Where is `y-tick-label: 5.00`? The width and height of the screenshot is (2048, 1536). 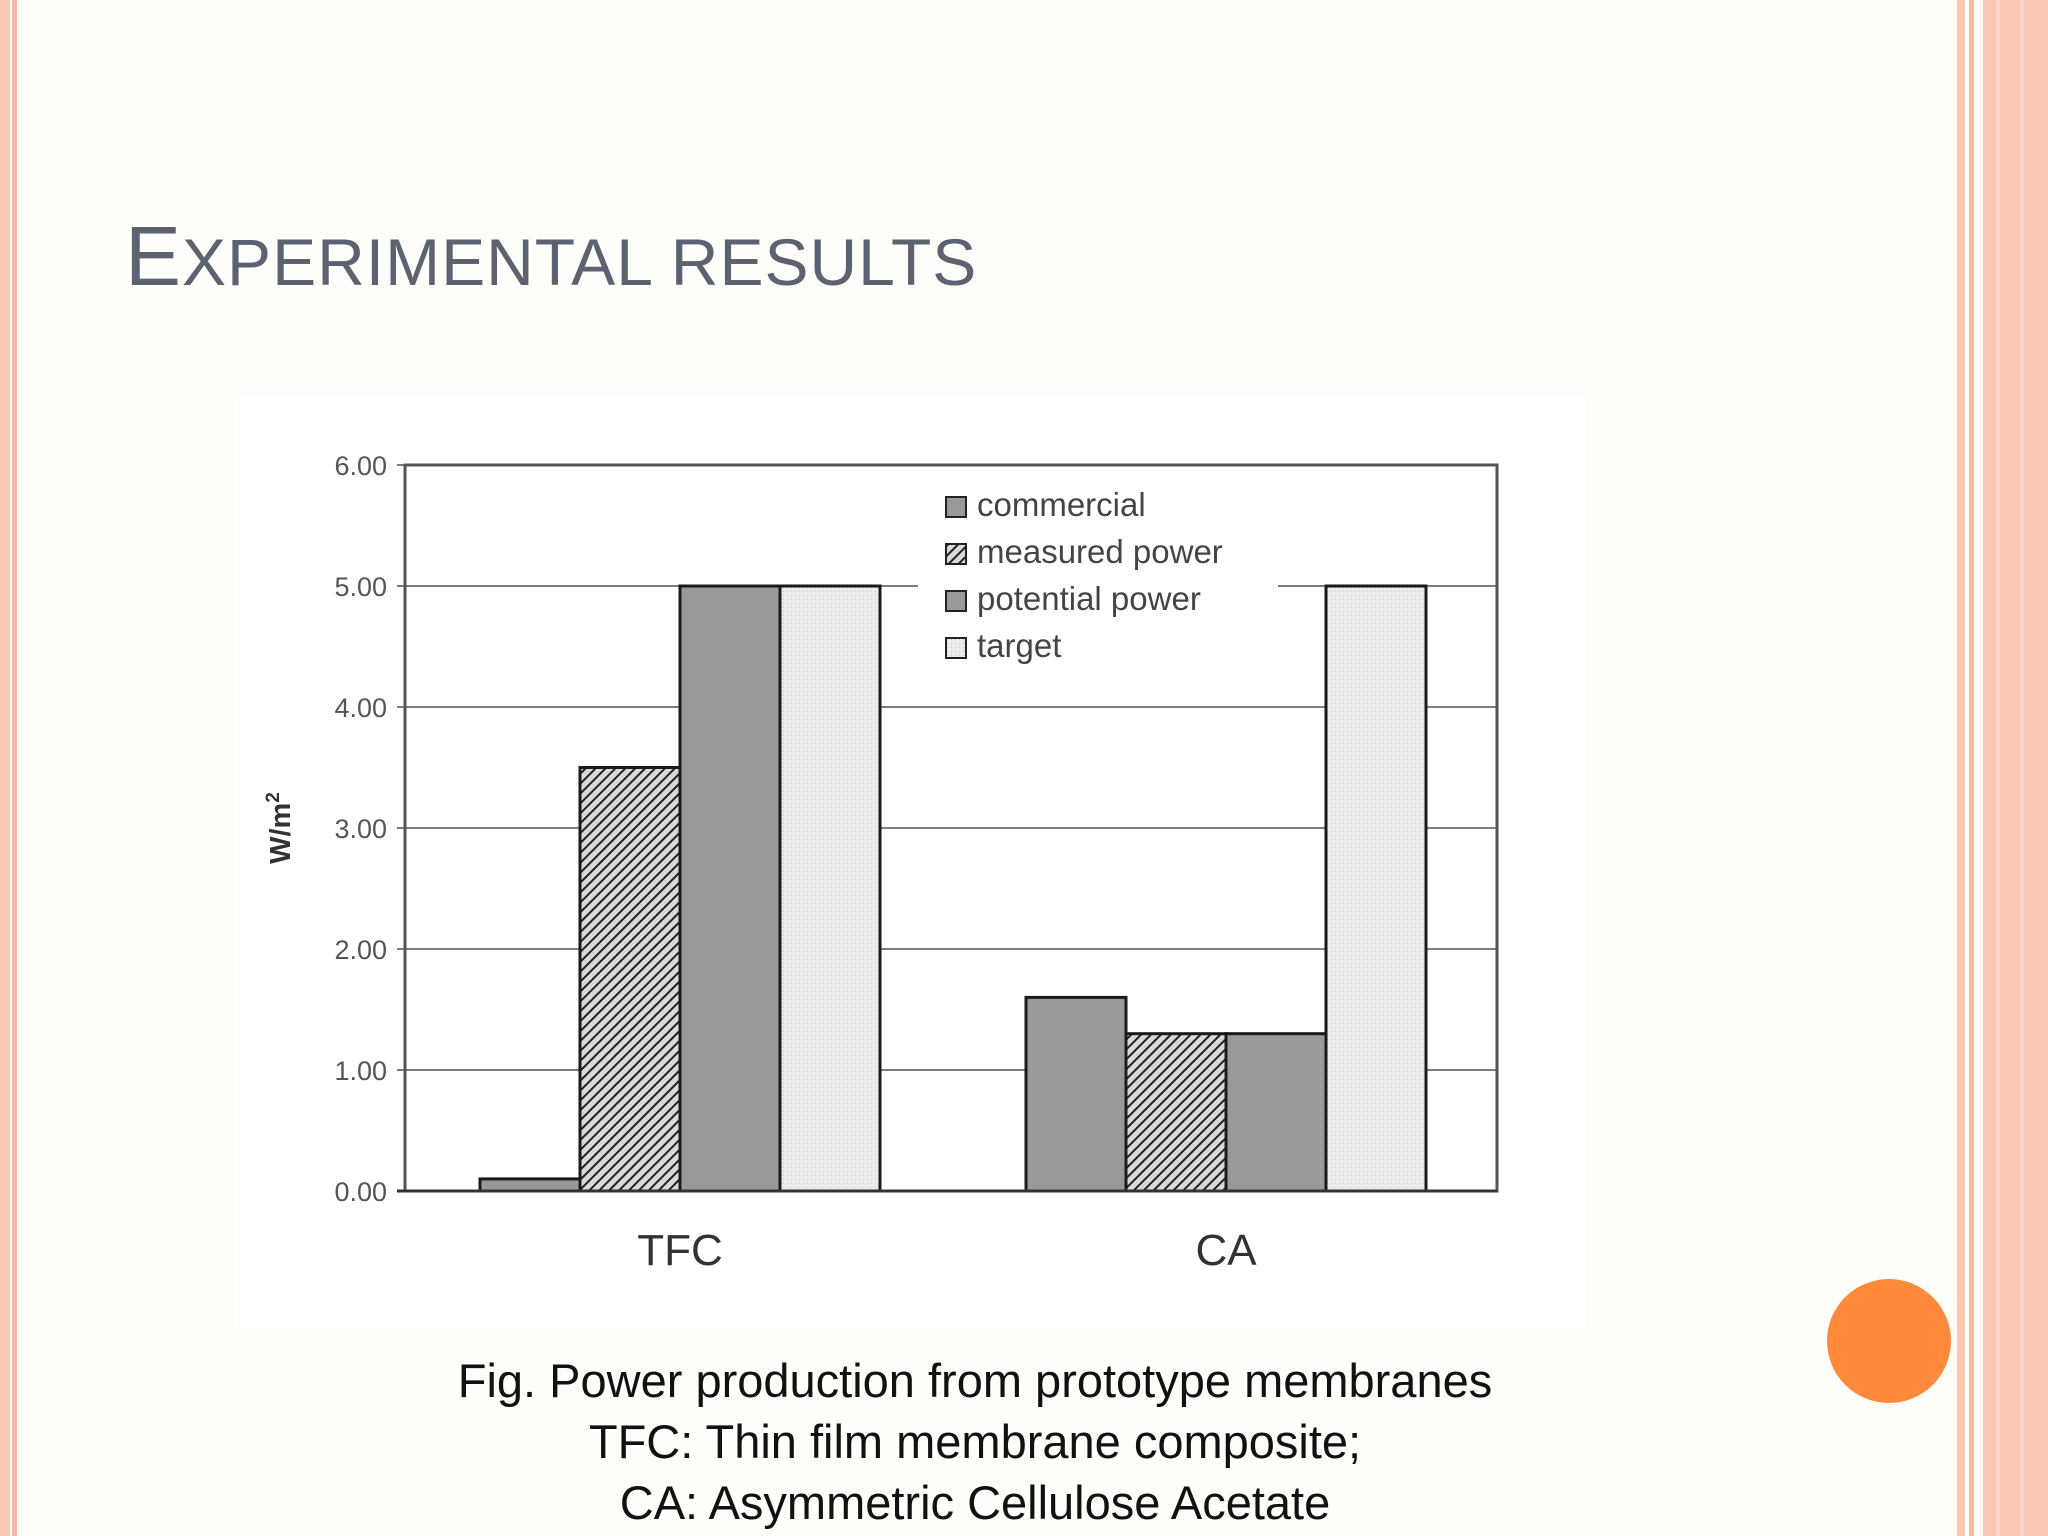 y-tick-label: 5.00 is located at coordinates (360, 587).